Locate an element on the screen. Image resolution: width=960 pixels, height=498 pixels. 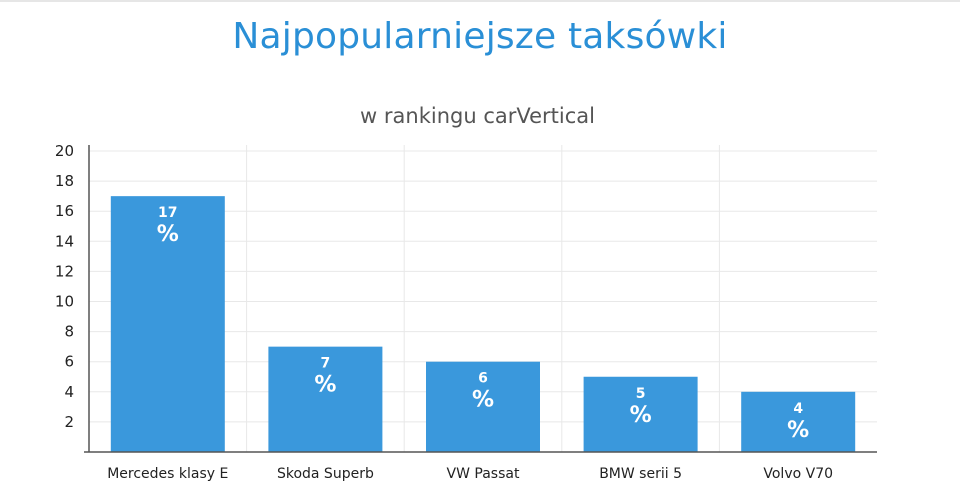
data-label-unit-3: % is located at coordinates (641, 415).